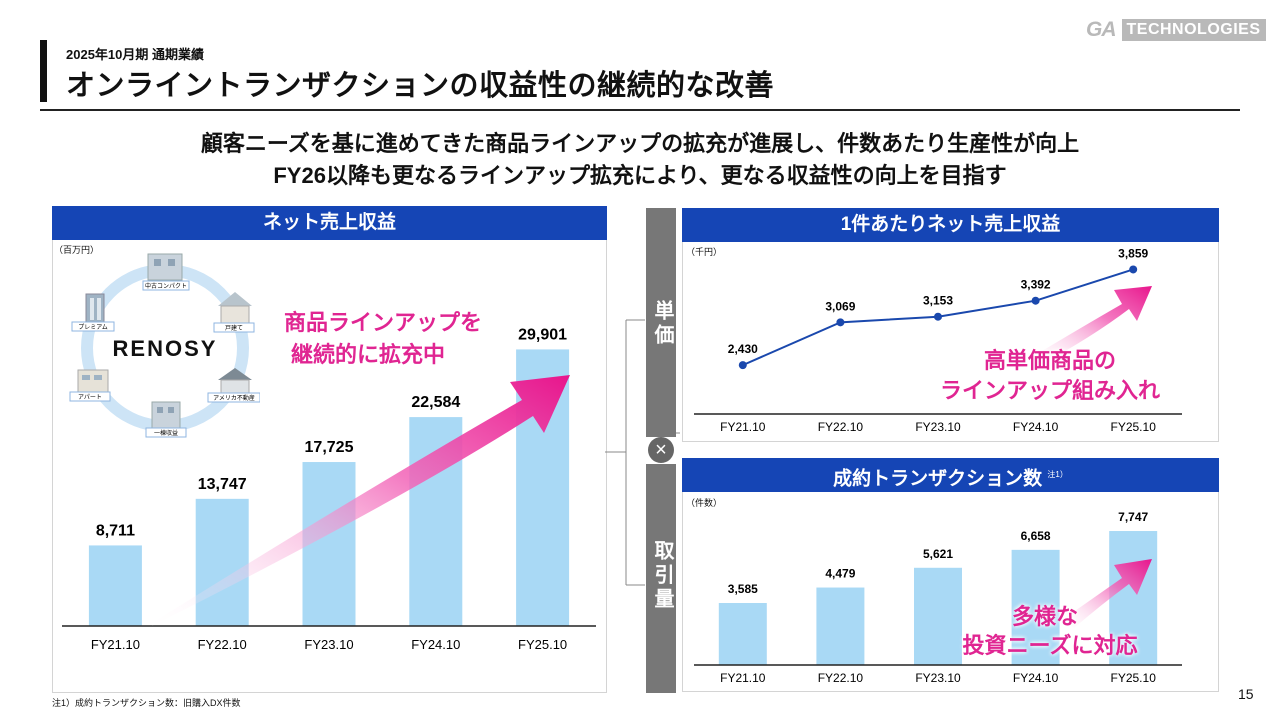 The width and height of the screenshot is (1280, 720). What do you see at coordinates (1133, 253) in the screenshot?
I see `unit-revenue-value-FY25.10: 3,859` at bounding box center [1133, 253].